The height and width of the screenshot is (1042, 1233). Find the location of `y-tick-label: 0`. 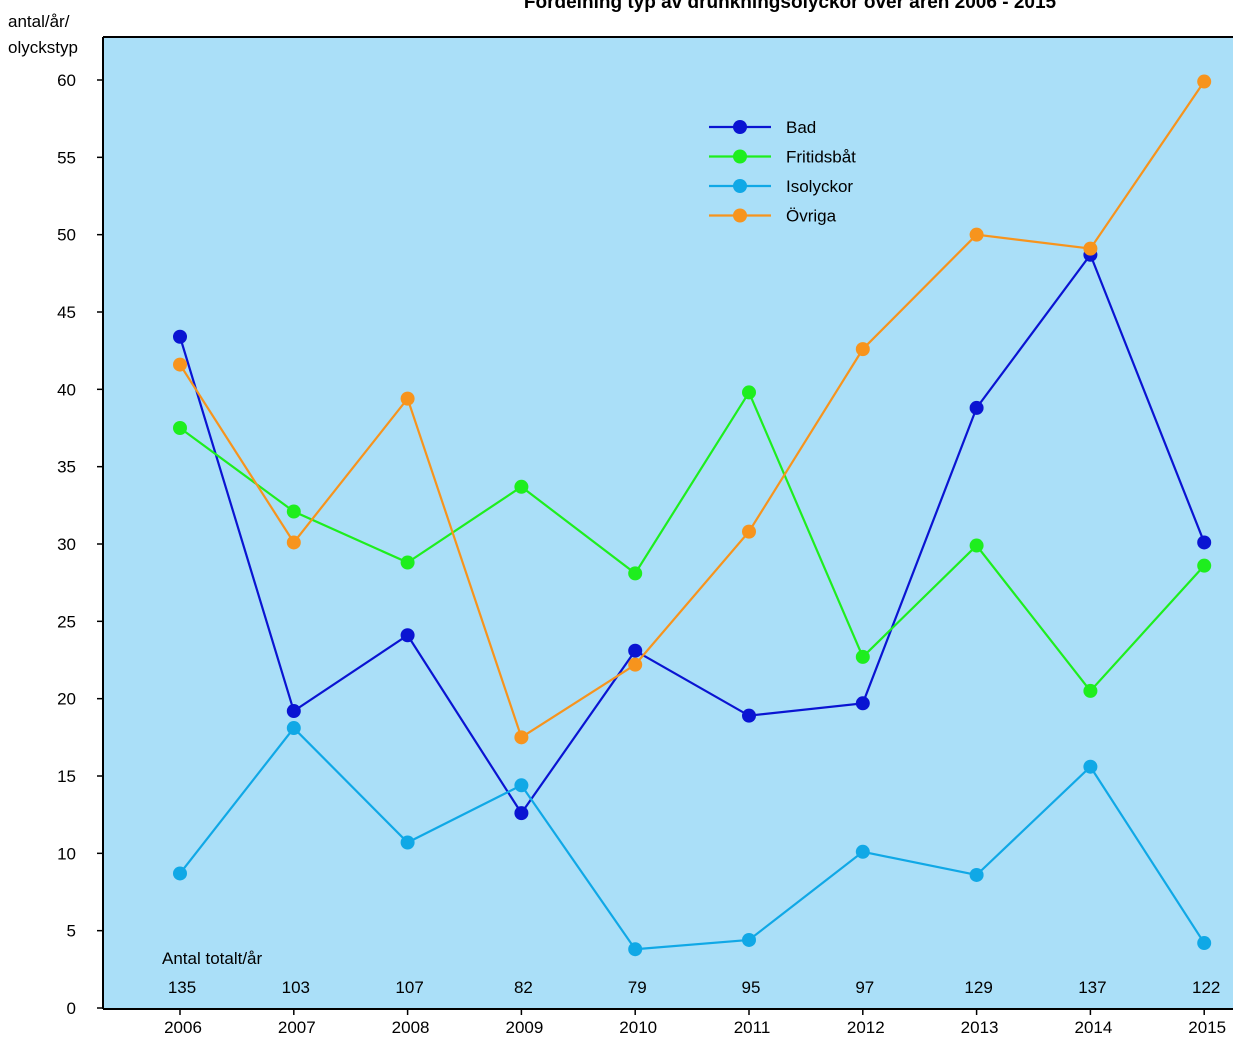

y-tick-label: 0 is located at coordinates (71, 1008).